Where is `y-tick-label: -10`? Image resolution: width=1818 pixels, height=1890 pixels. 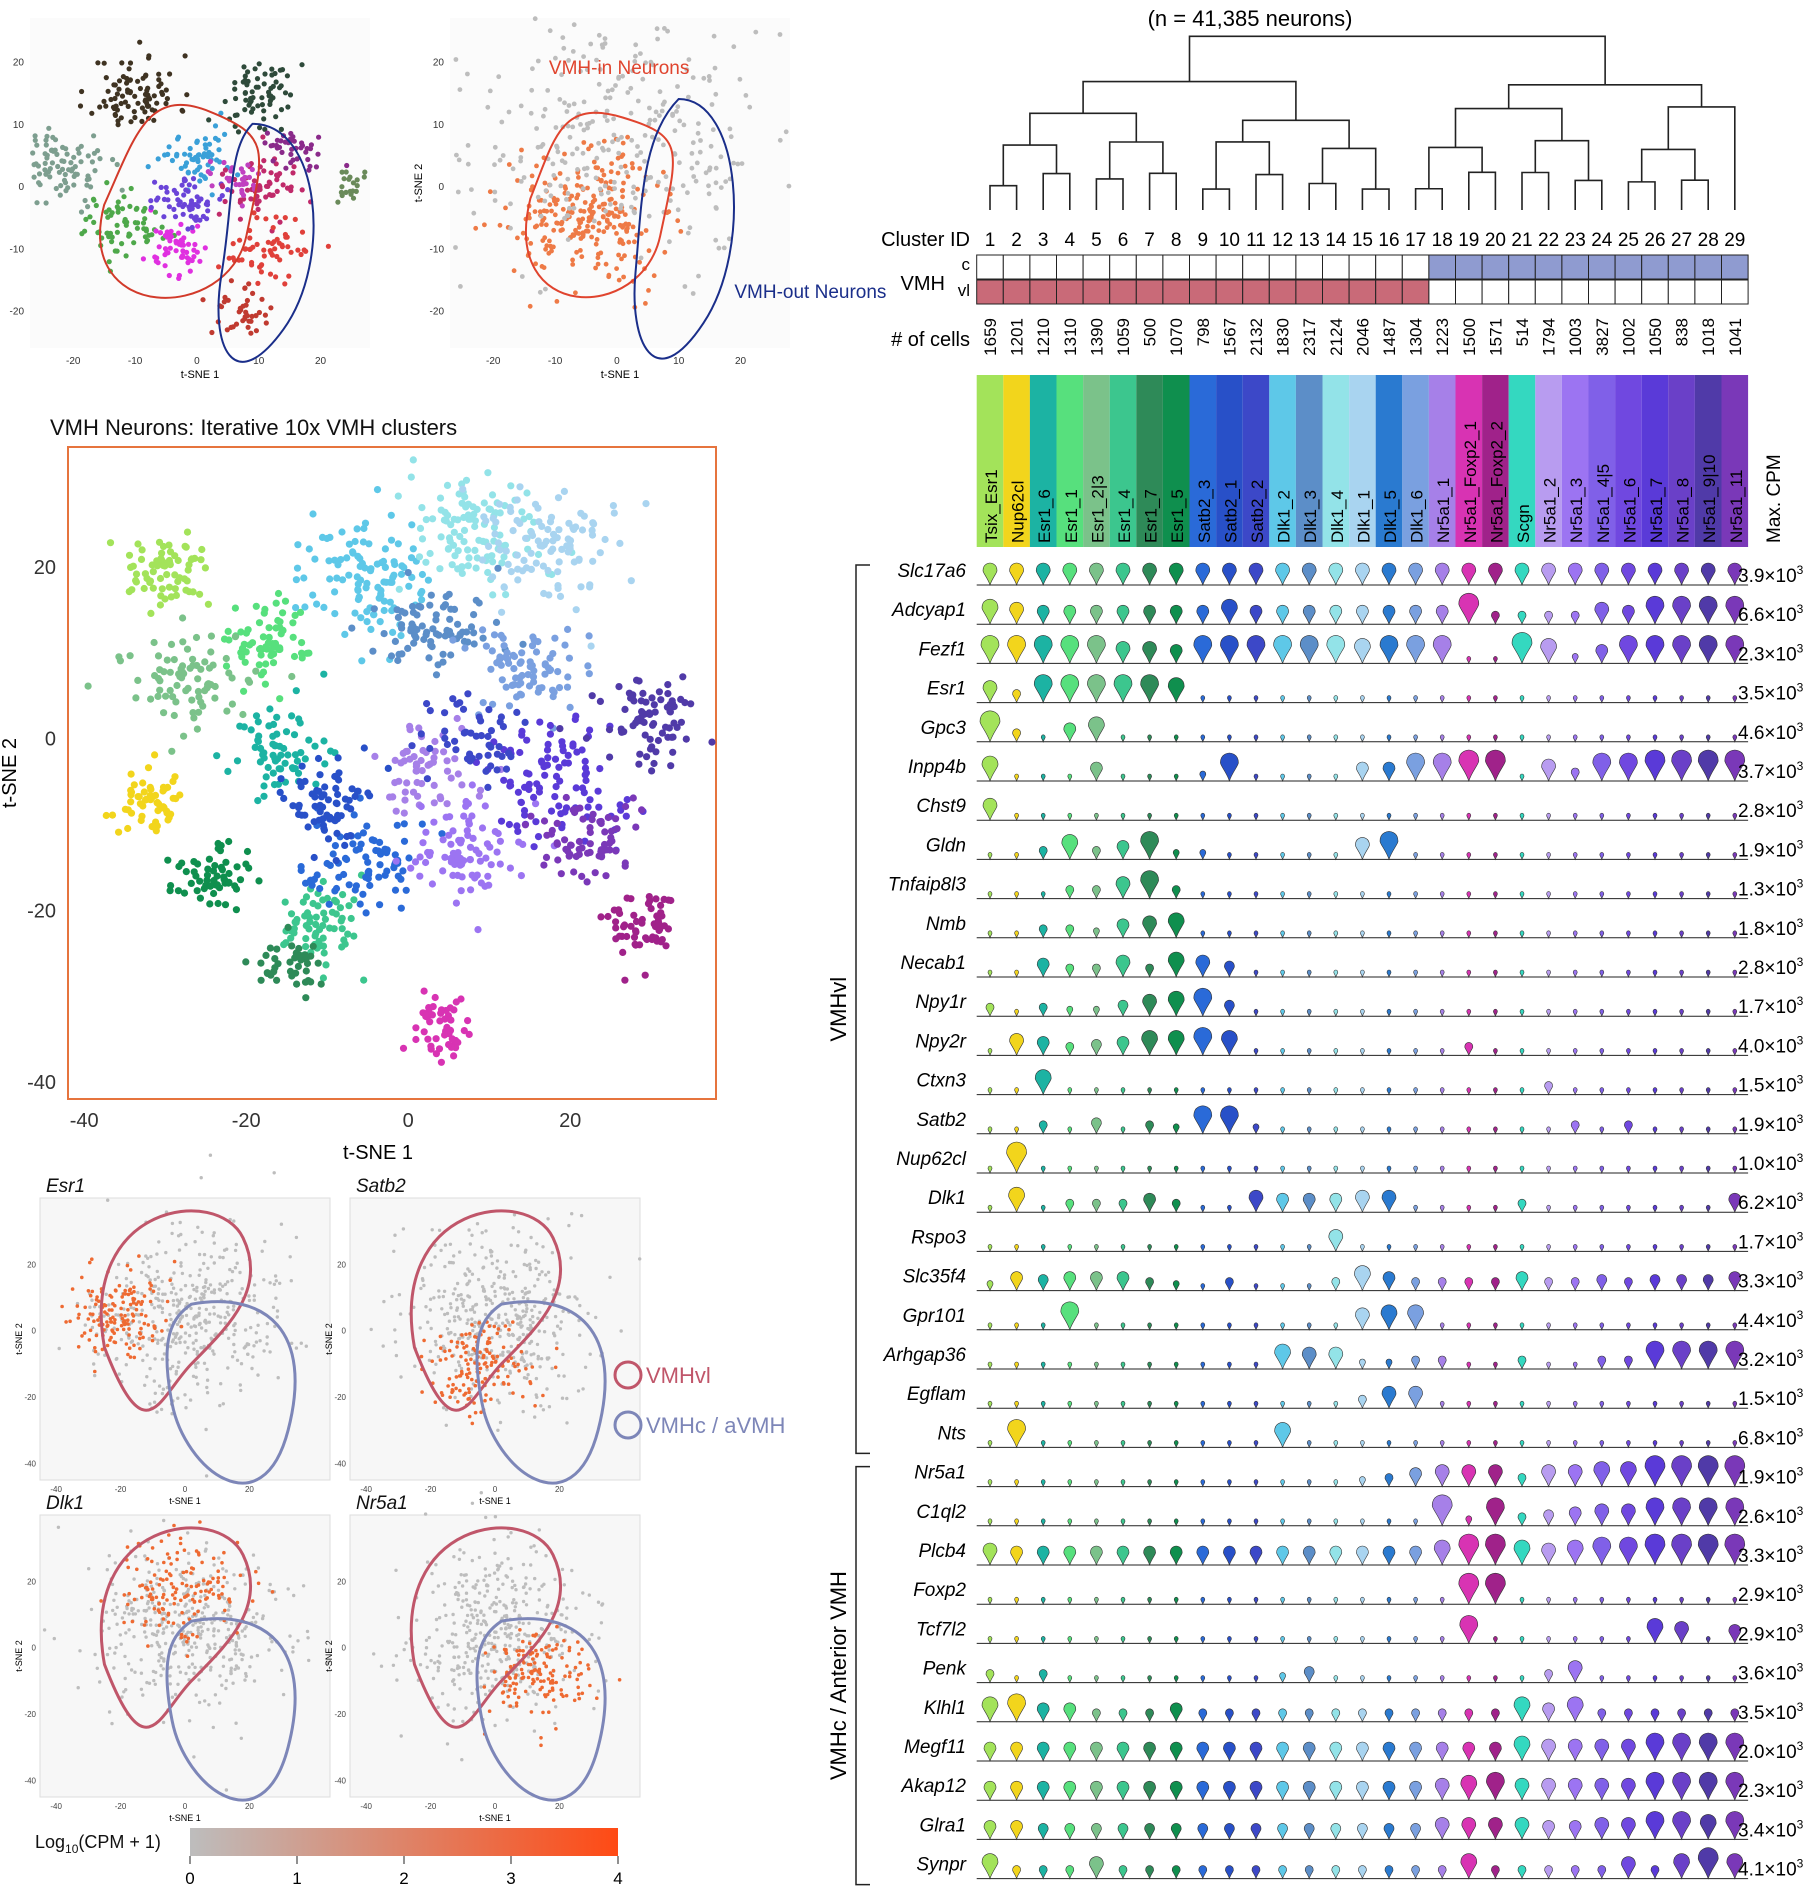
y-tick-label: -10 is located at coordinates (437, 249).